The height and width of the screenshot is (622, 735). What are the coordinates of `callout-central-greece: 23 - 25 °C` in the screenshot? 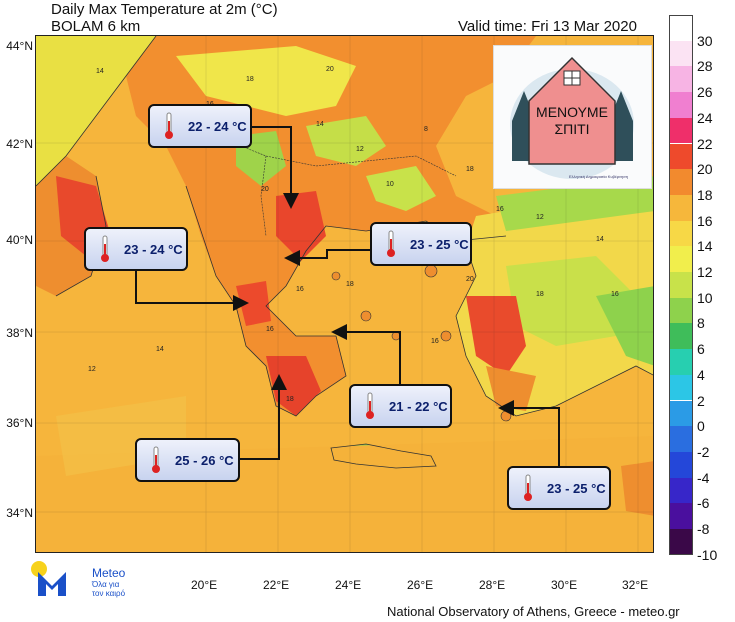 It's located at (421, 244).